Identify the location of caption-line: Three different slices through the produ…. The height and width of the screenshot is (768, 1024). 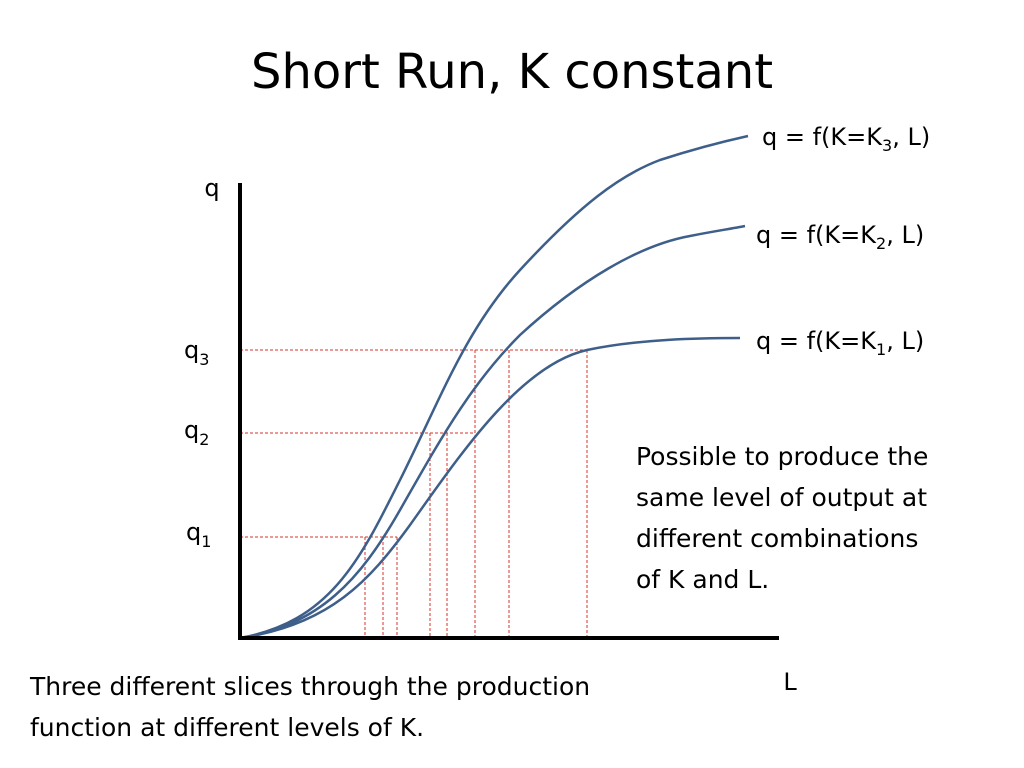
(309, 686).